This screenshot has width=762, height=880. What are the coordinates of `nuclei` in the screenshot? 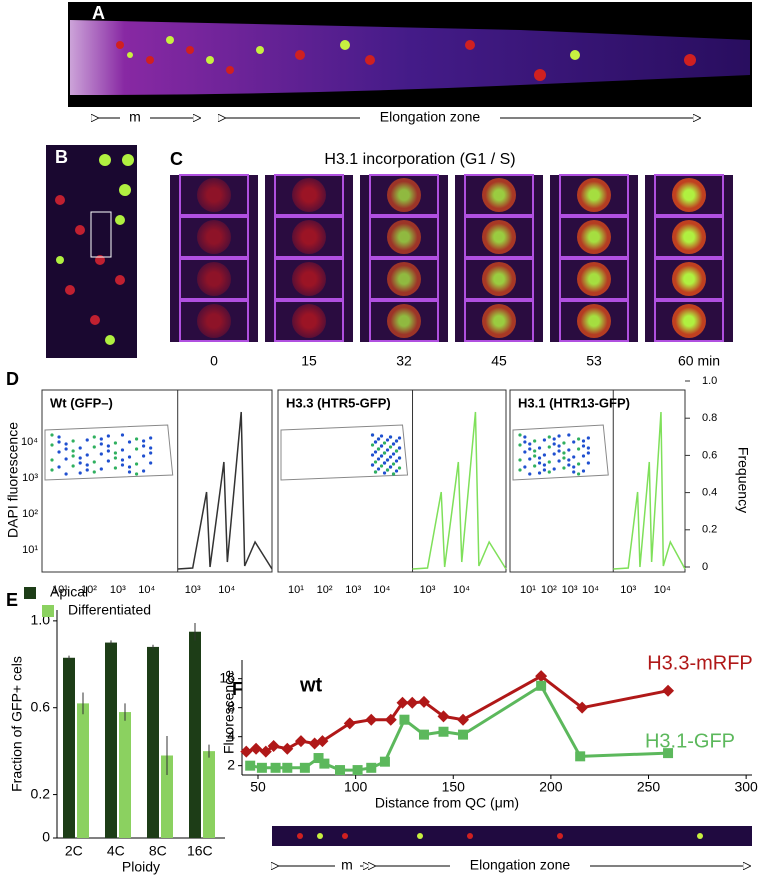 It's located at (406, 60).